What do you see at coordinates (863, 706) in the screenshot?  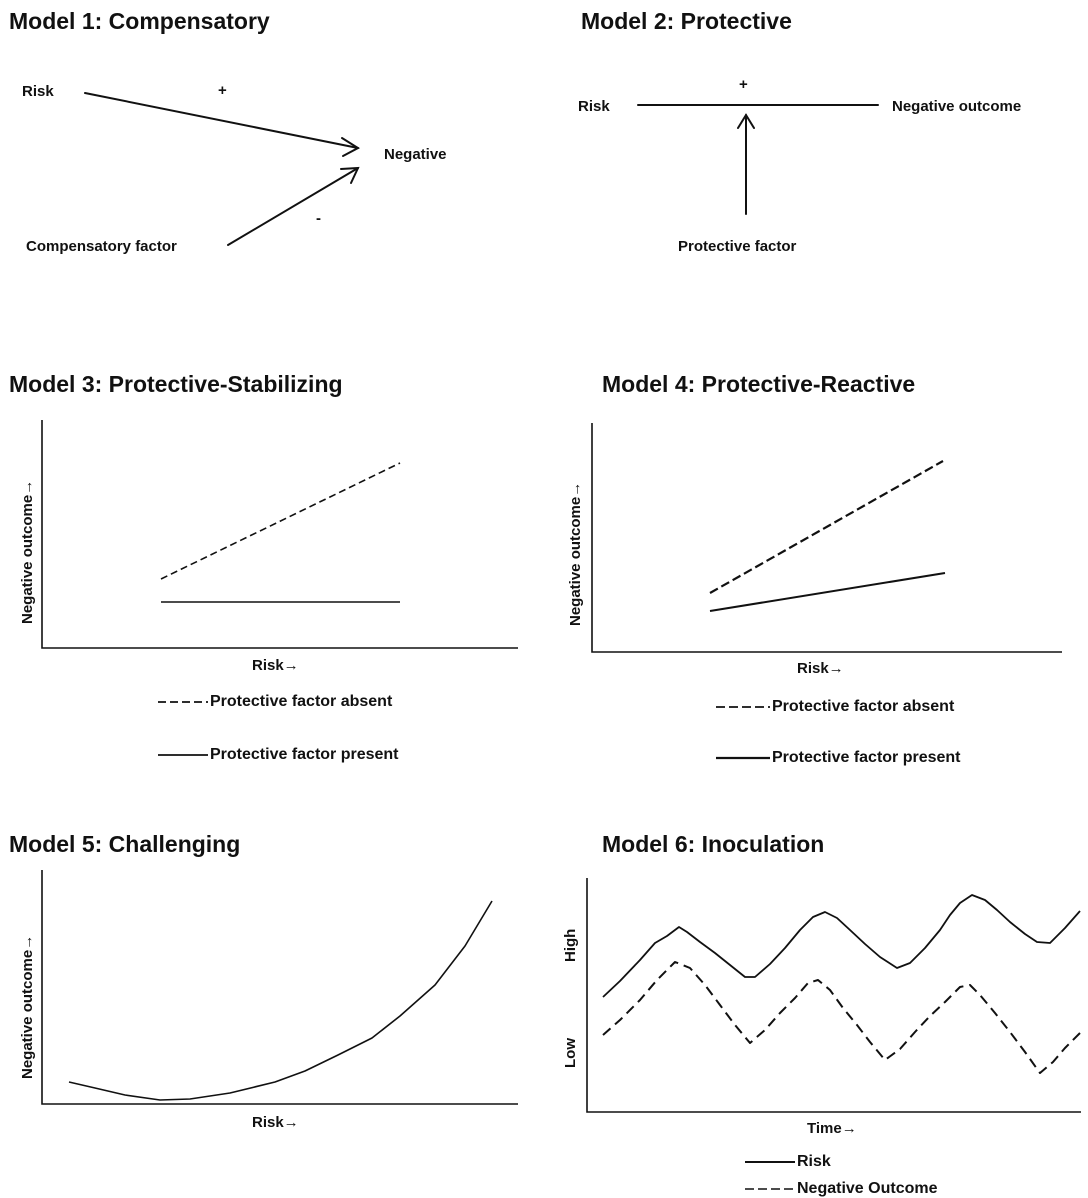 I see `model4-legend-absent-label: Protective factor absent` at bounding box center [863, 706].